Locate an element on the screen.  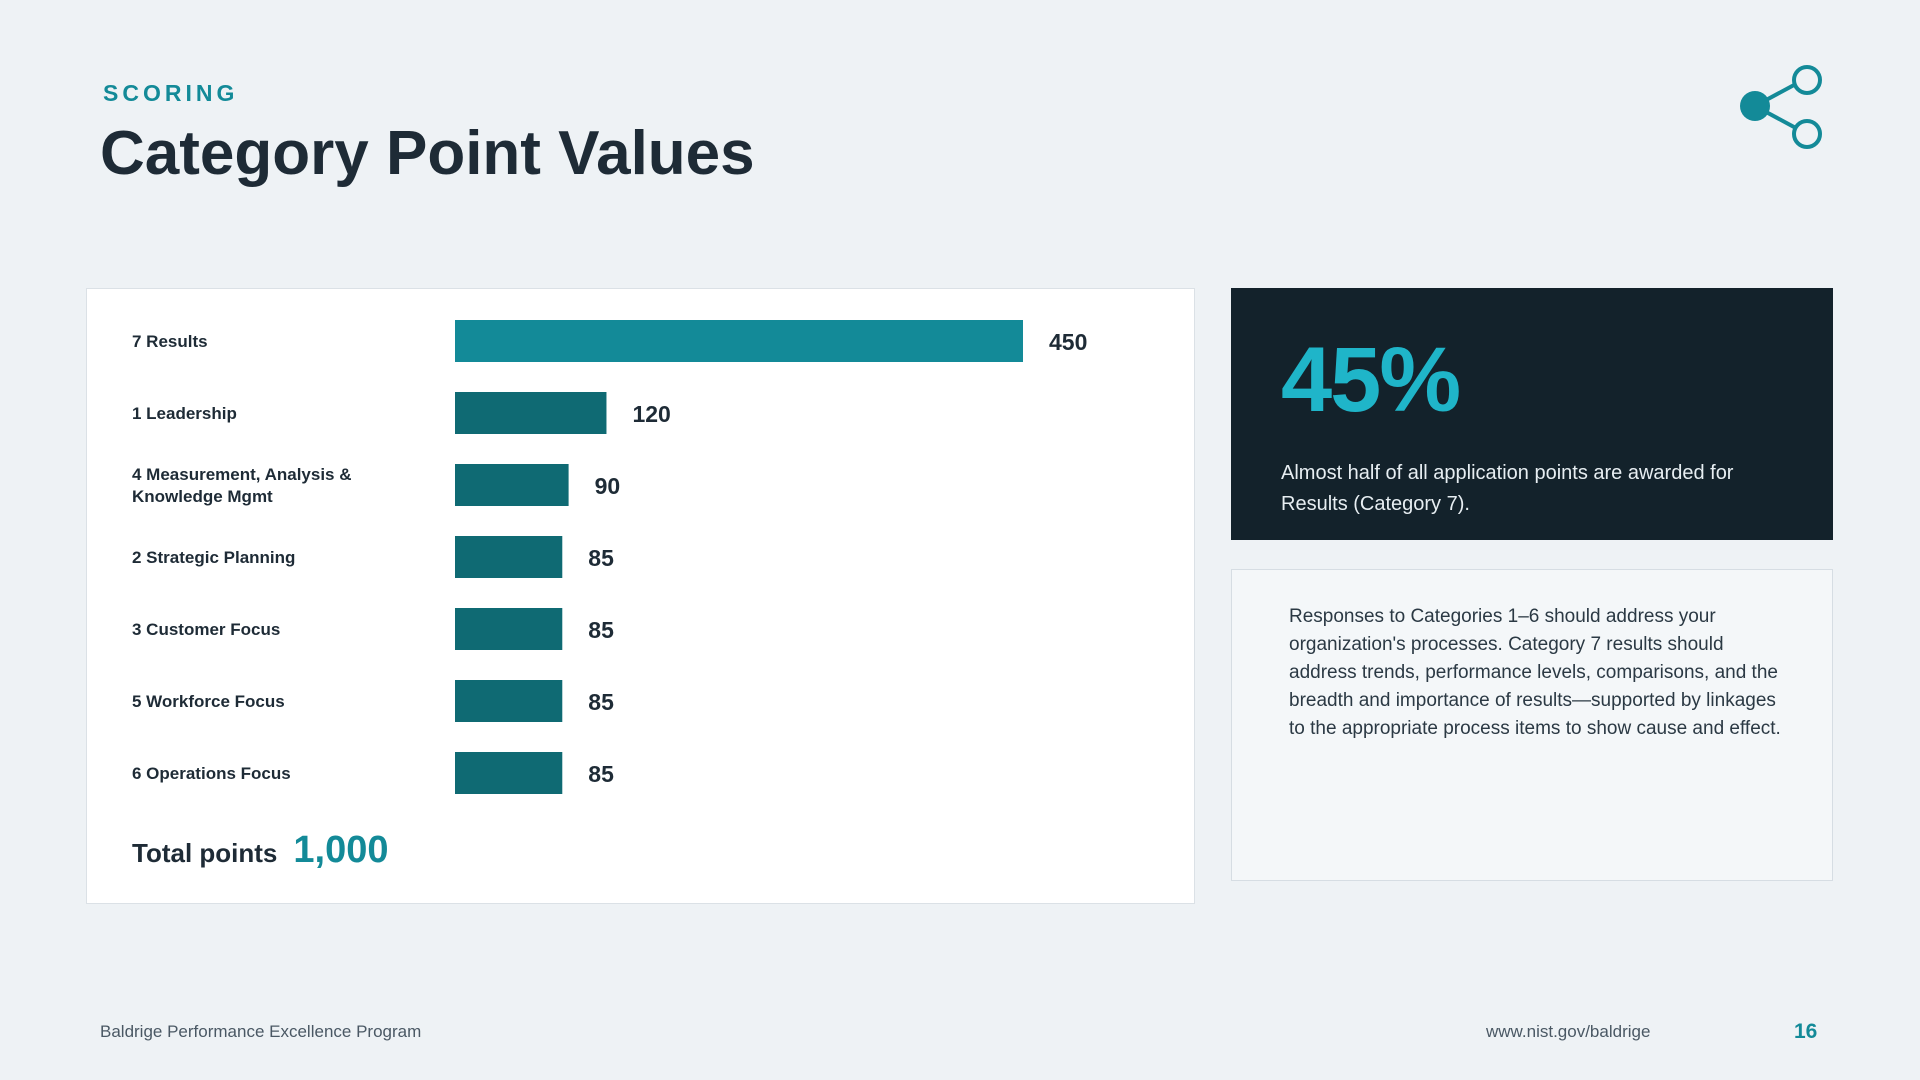
bar-label: 6 Operations Focus is located at coordinates (211, 773).